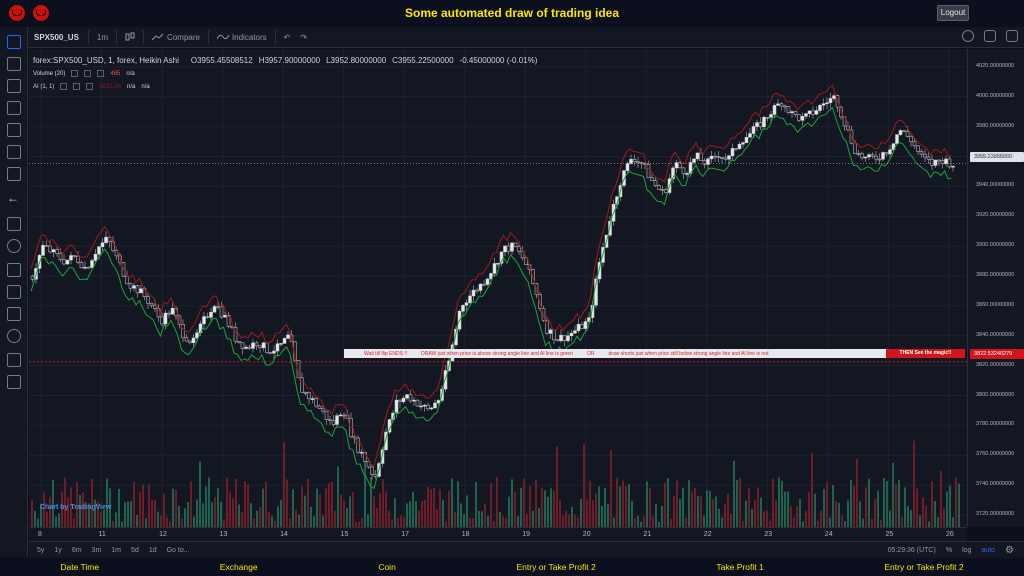 This screenshot has height=576, width=1024. What do you see at coordinates (287, 37) in the screenshot?
I see `undo-button: ↶` at bounding box center [287, 37].